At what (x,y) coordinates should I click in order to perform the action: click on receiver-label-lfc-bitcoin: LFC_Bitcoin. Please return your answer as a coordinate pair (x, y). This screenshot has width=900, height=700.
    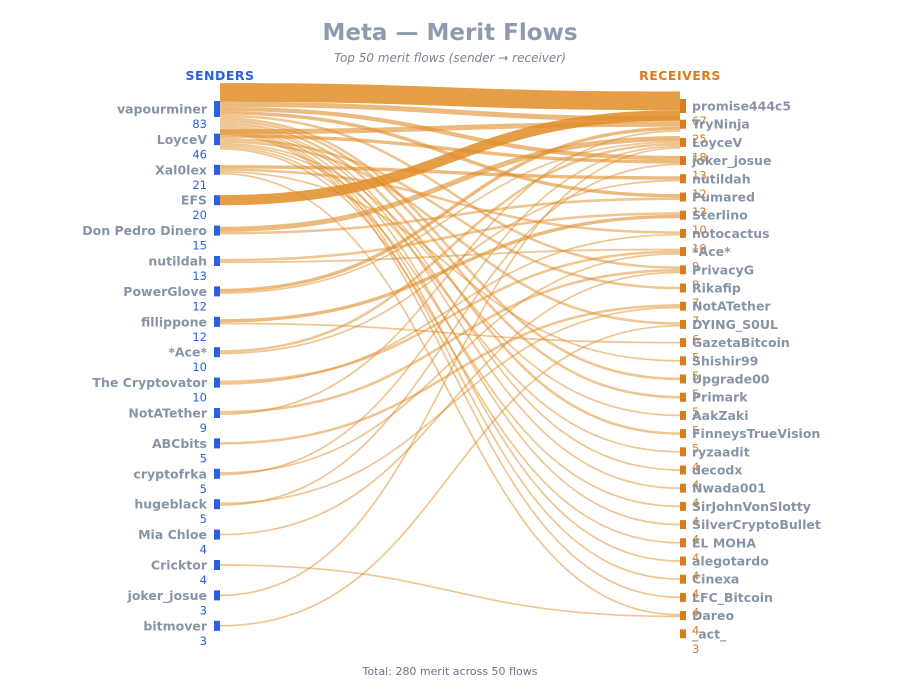
    Looking at the image, I should click on (732, 598).